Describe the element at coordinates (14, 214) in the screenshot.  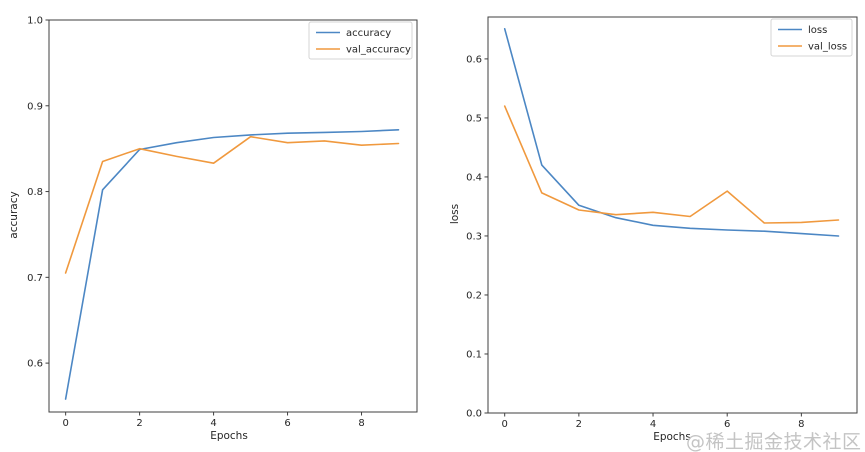
I see `y-axis-label: accuracy` at that location.